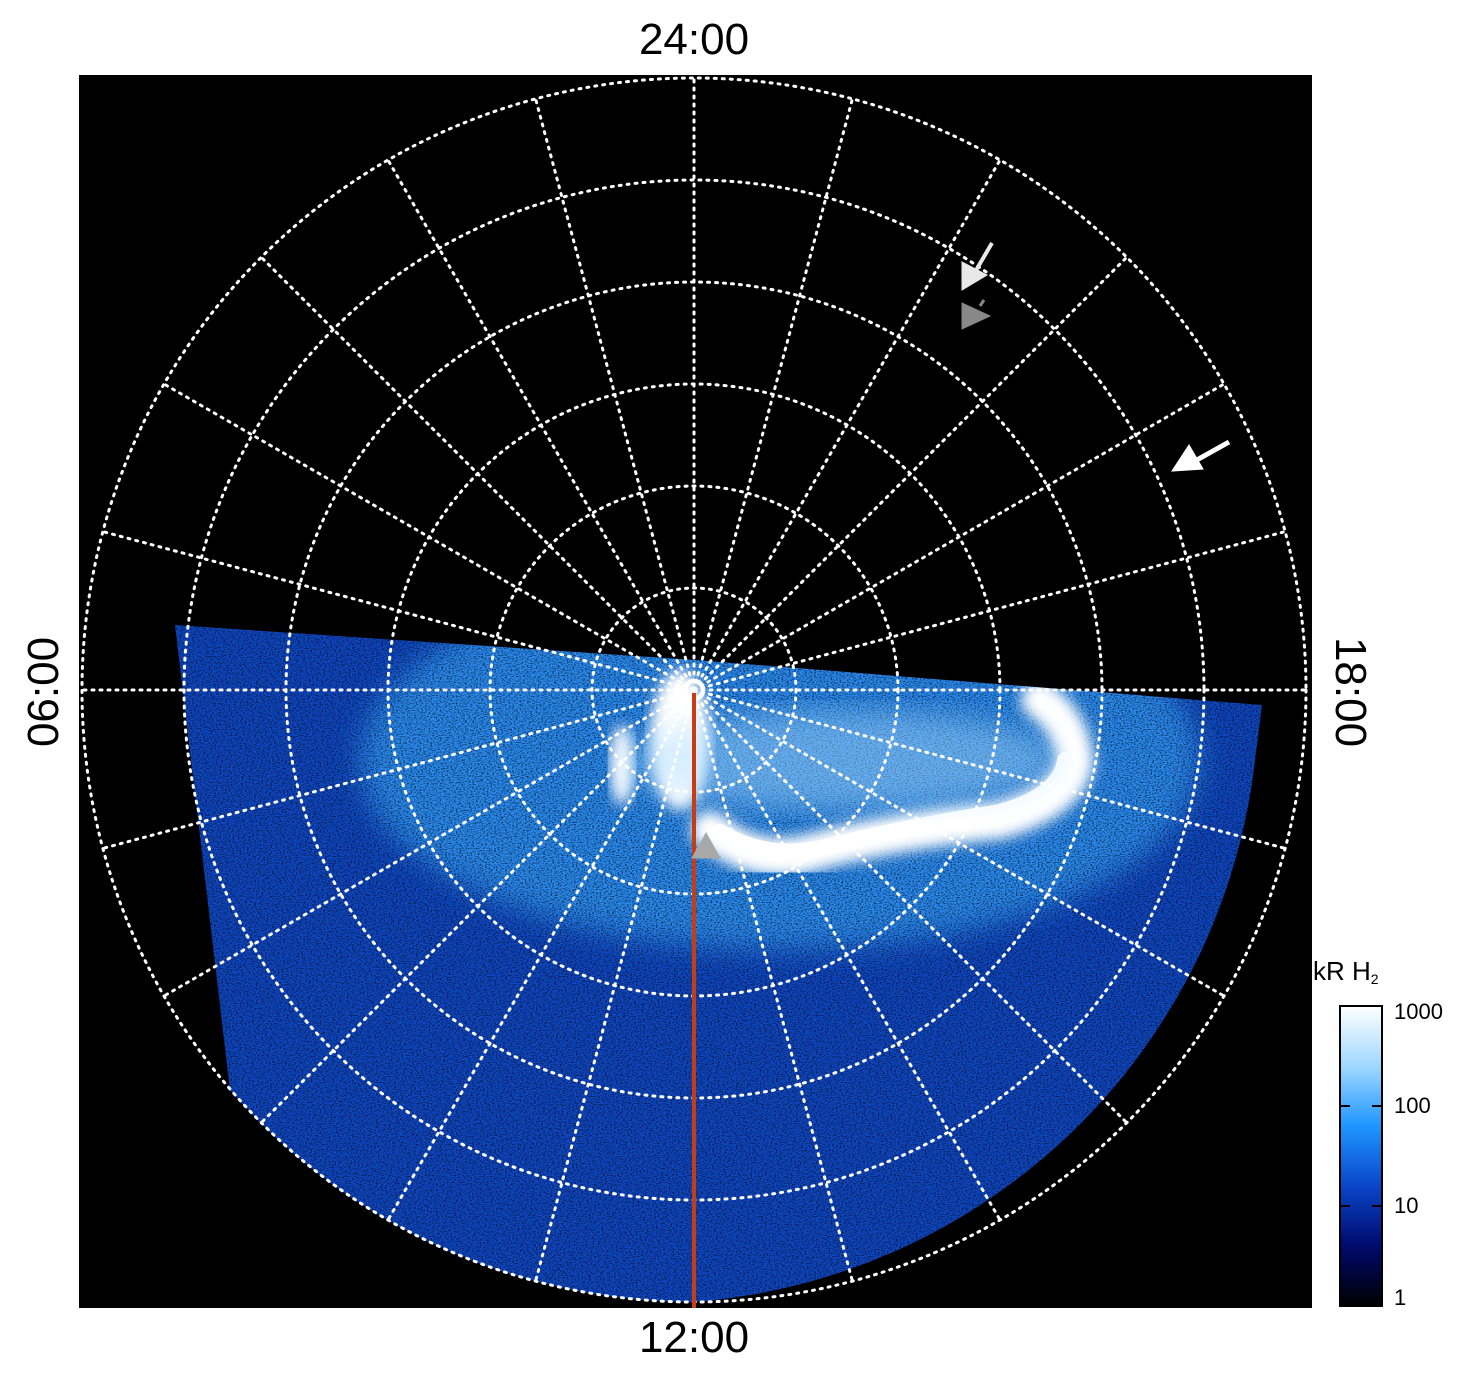 This screenshot has width=1480, height=1384. What do you see at coordinates (1350, 692) in the screenshot?
I see `local-time-label-right: 18:00` at bounding box center [1350, 692].